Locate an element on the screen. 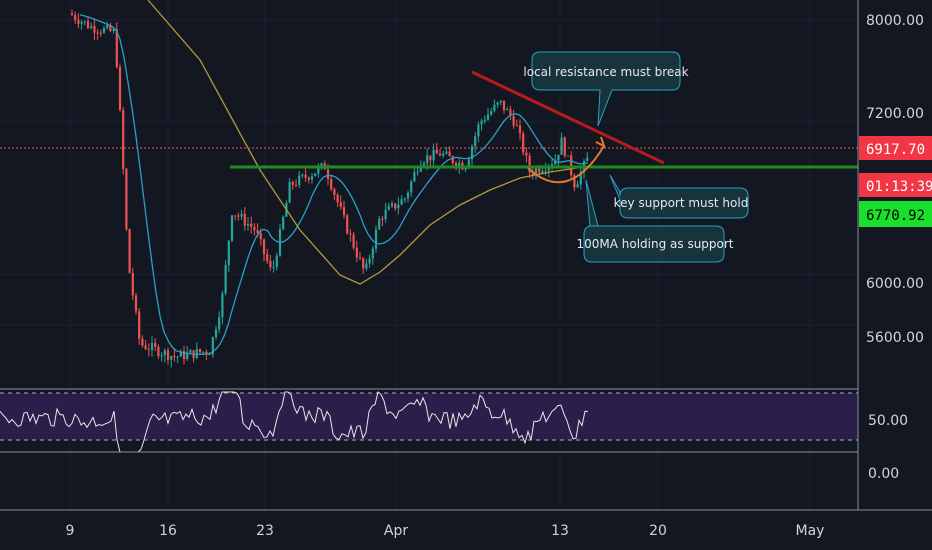 This screenshot has width=932, height=550. resistance-line is located at coordinates (568, 117).